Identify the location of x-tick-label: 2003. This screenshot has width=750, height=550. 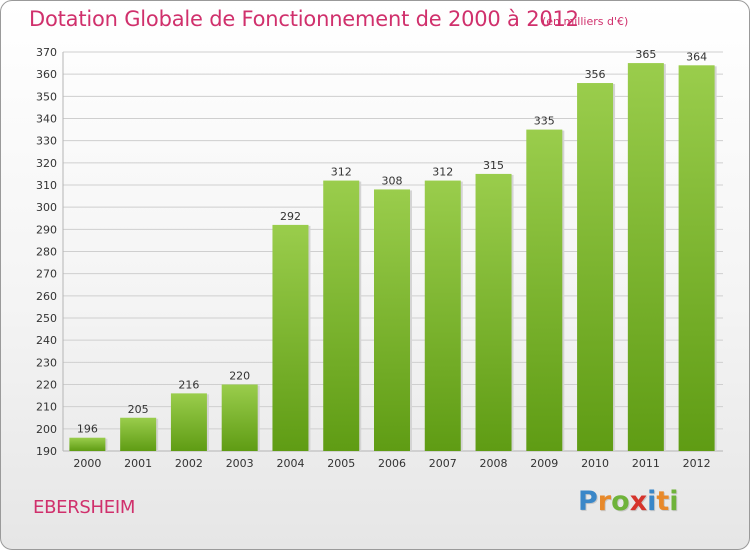
(240, 463).